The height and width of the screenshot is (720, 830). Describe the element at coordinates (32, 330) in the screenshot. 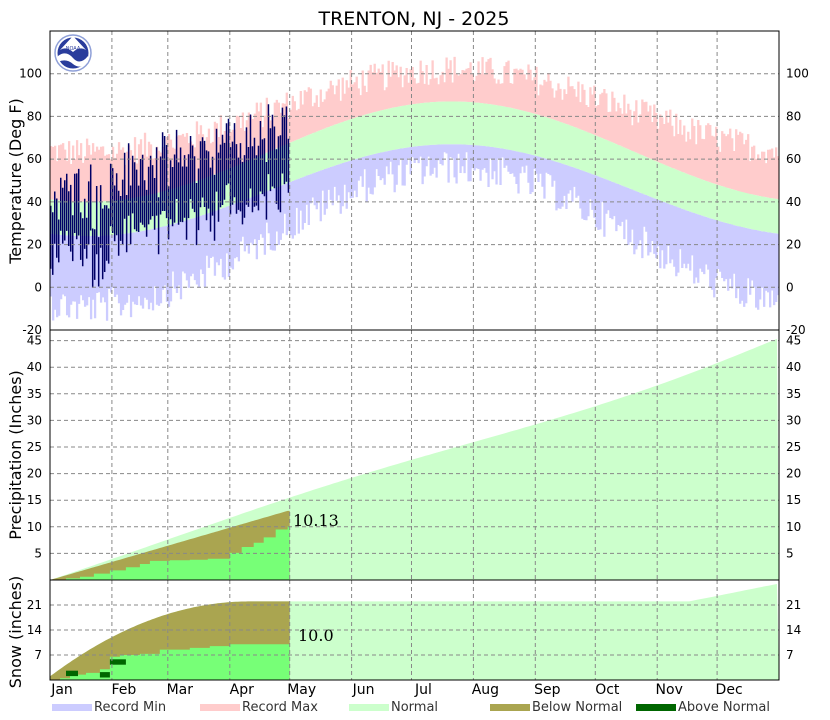

I see `y-tick-label: -20` at that location.